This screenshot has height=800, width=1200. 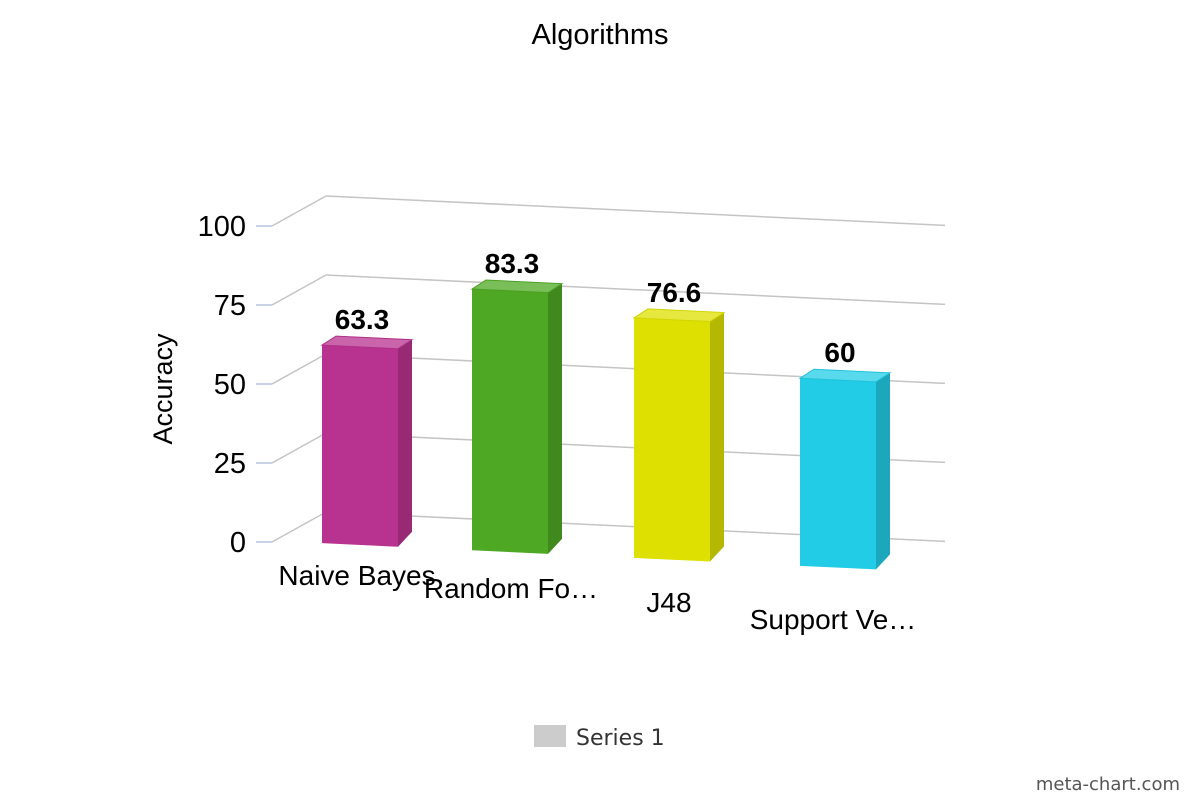 I want to click on legend: Series 1, so click(x=599, y=738).